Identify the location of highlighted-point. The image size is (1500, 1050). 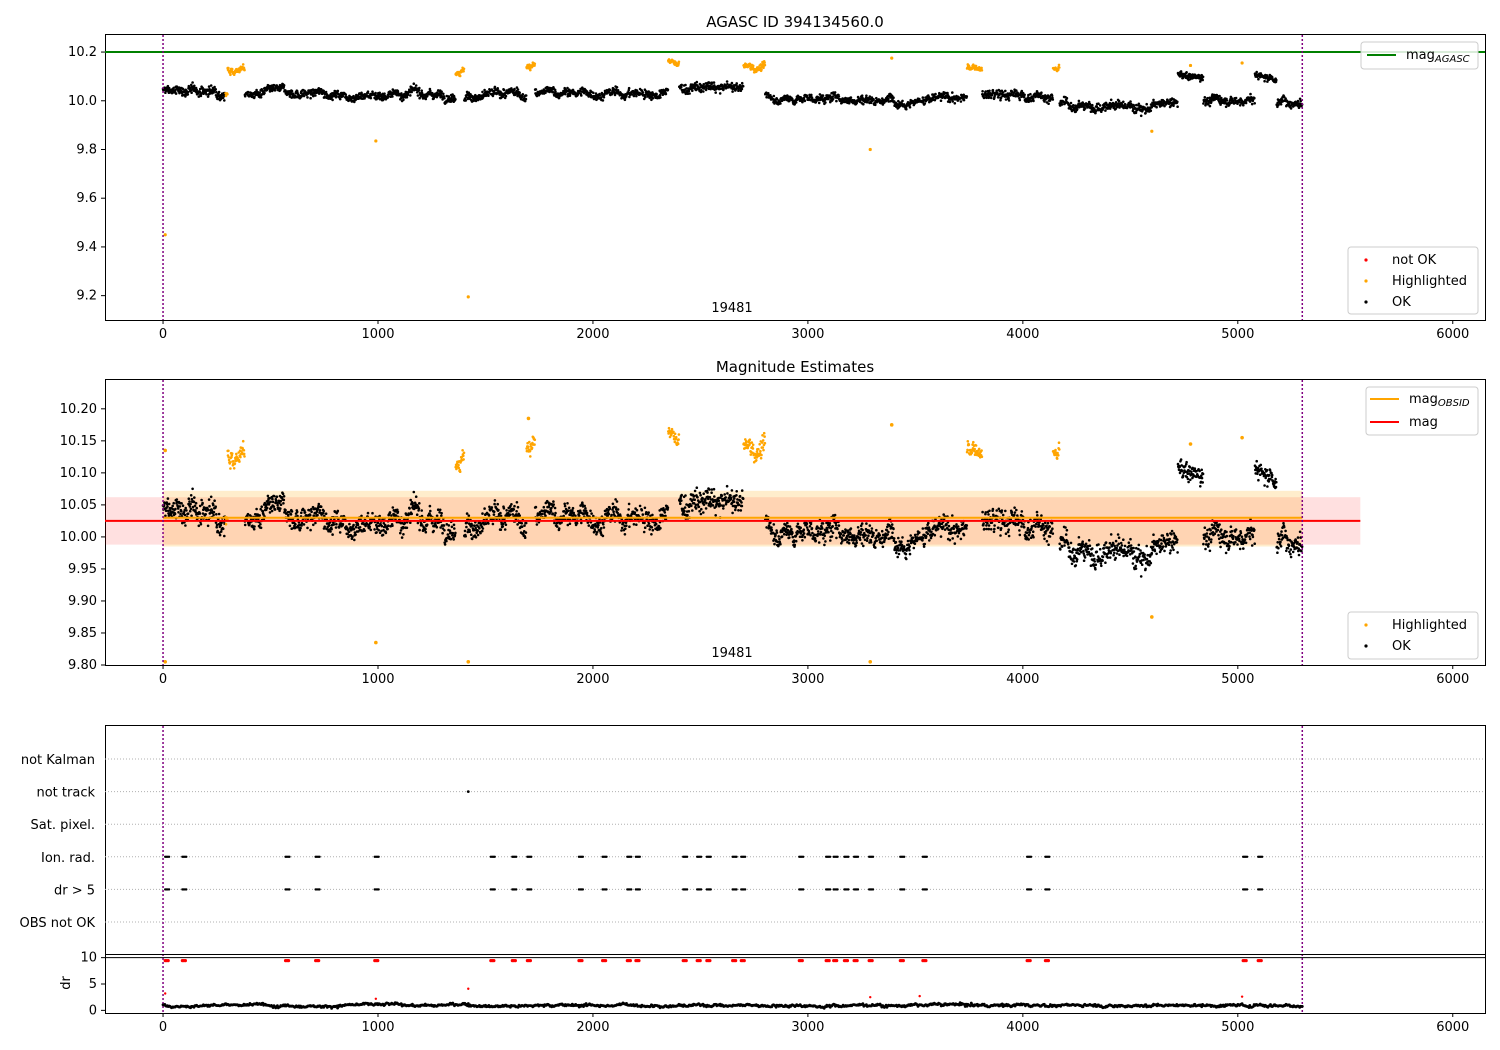
(165, 235).